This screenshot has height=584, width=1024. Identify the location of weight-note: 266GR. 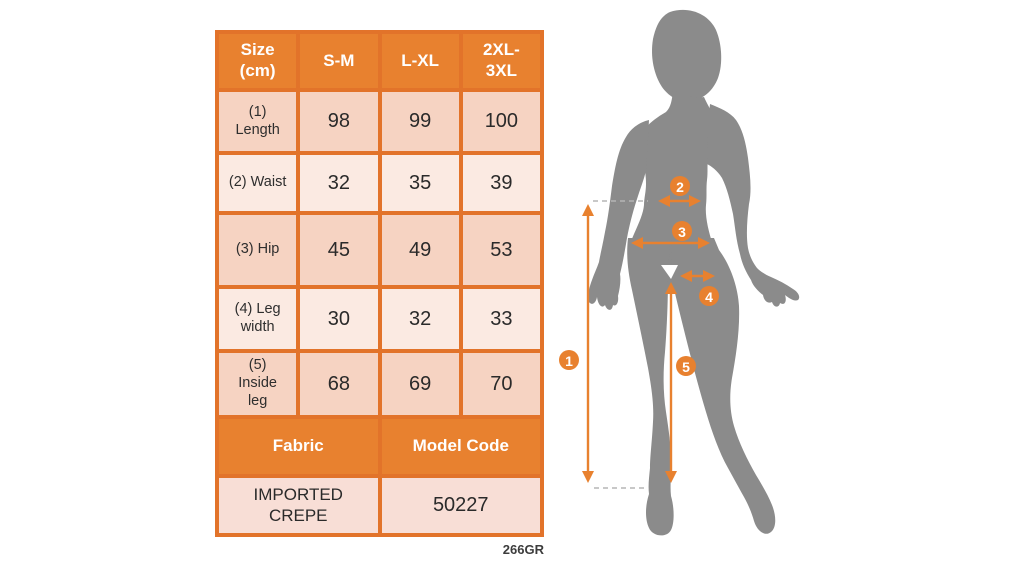
(523, 549).